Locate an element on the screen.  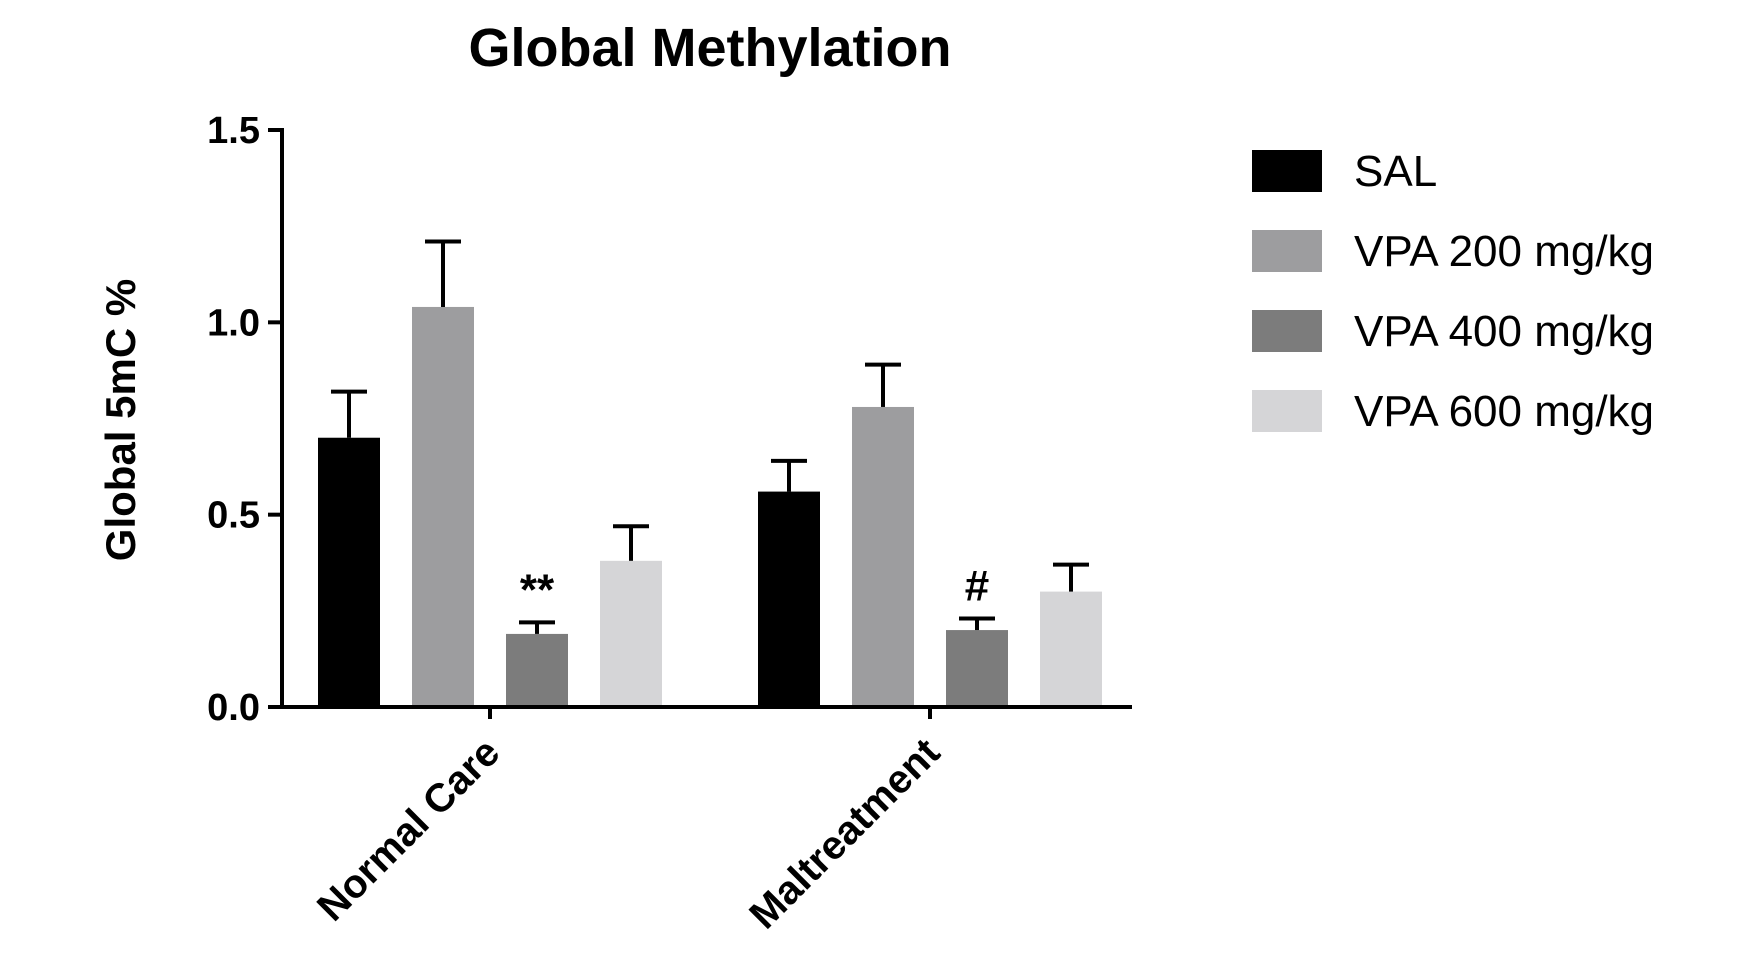
significance-annotation: # is located at coordinates (977, 586).